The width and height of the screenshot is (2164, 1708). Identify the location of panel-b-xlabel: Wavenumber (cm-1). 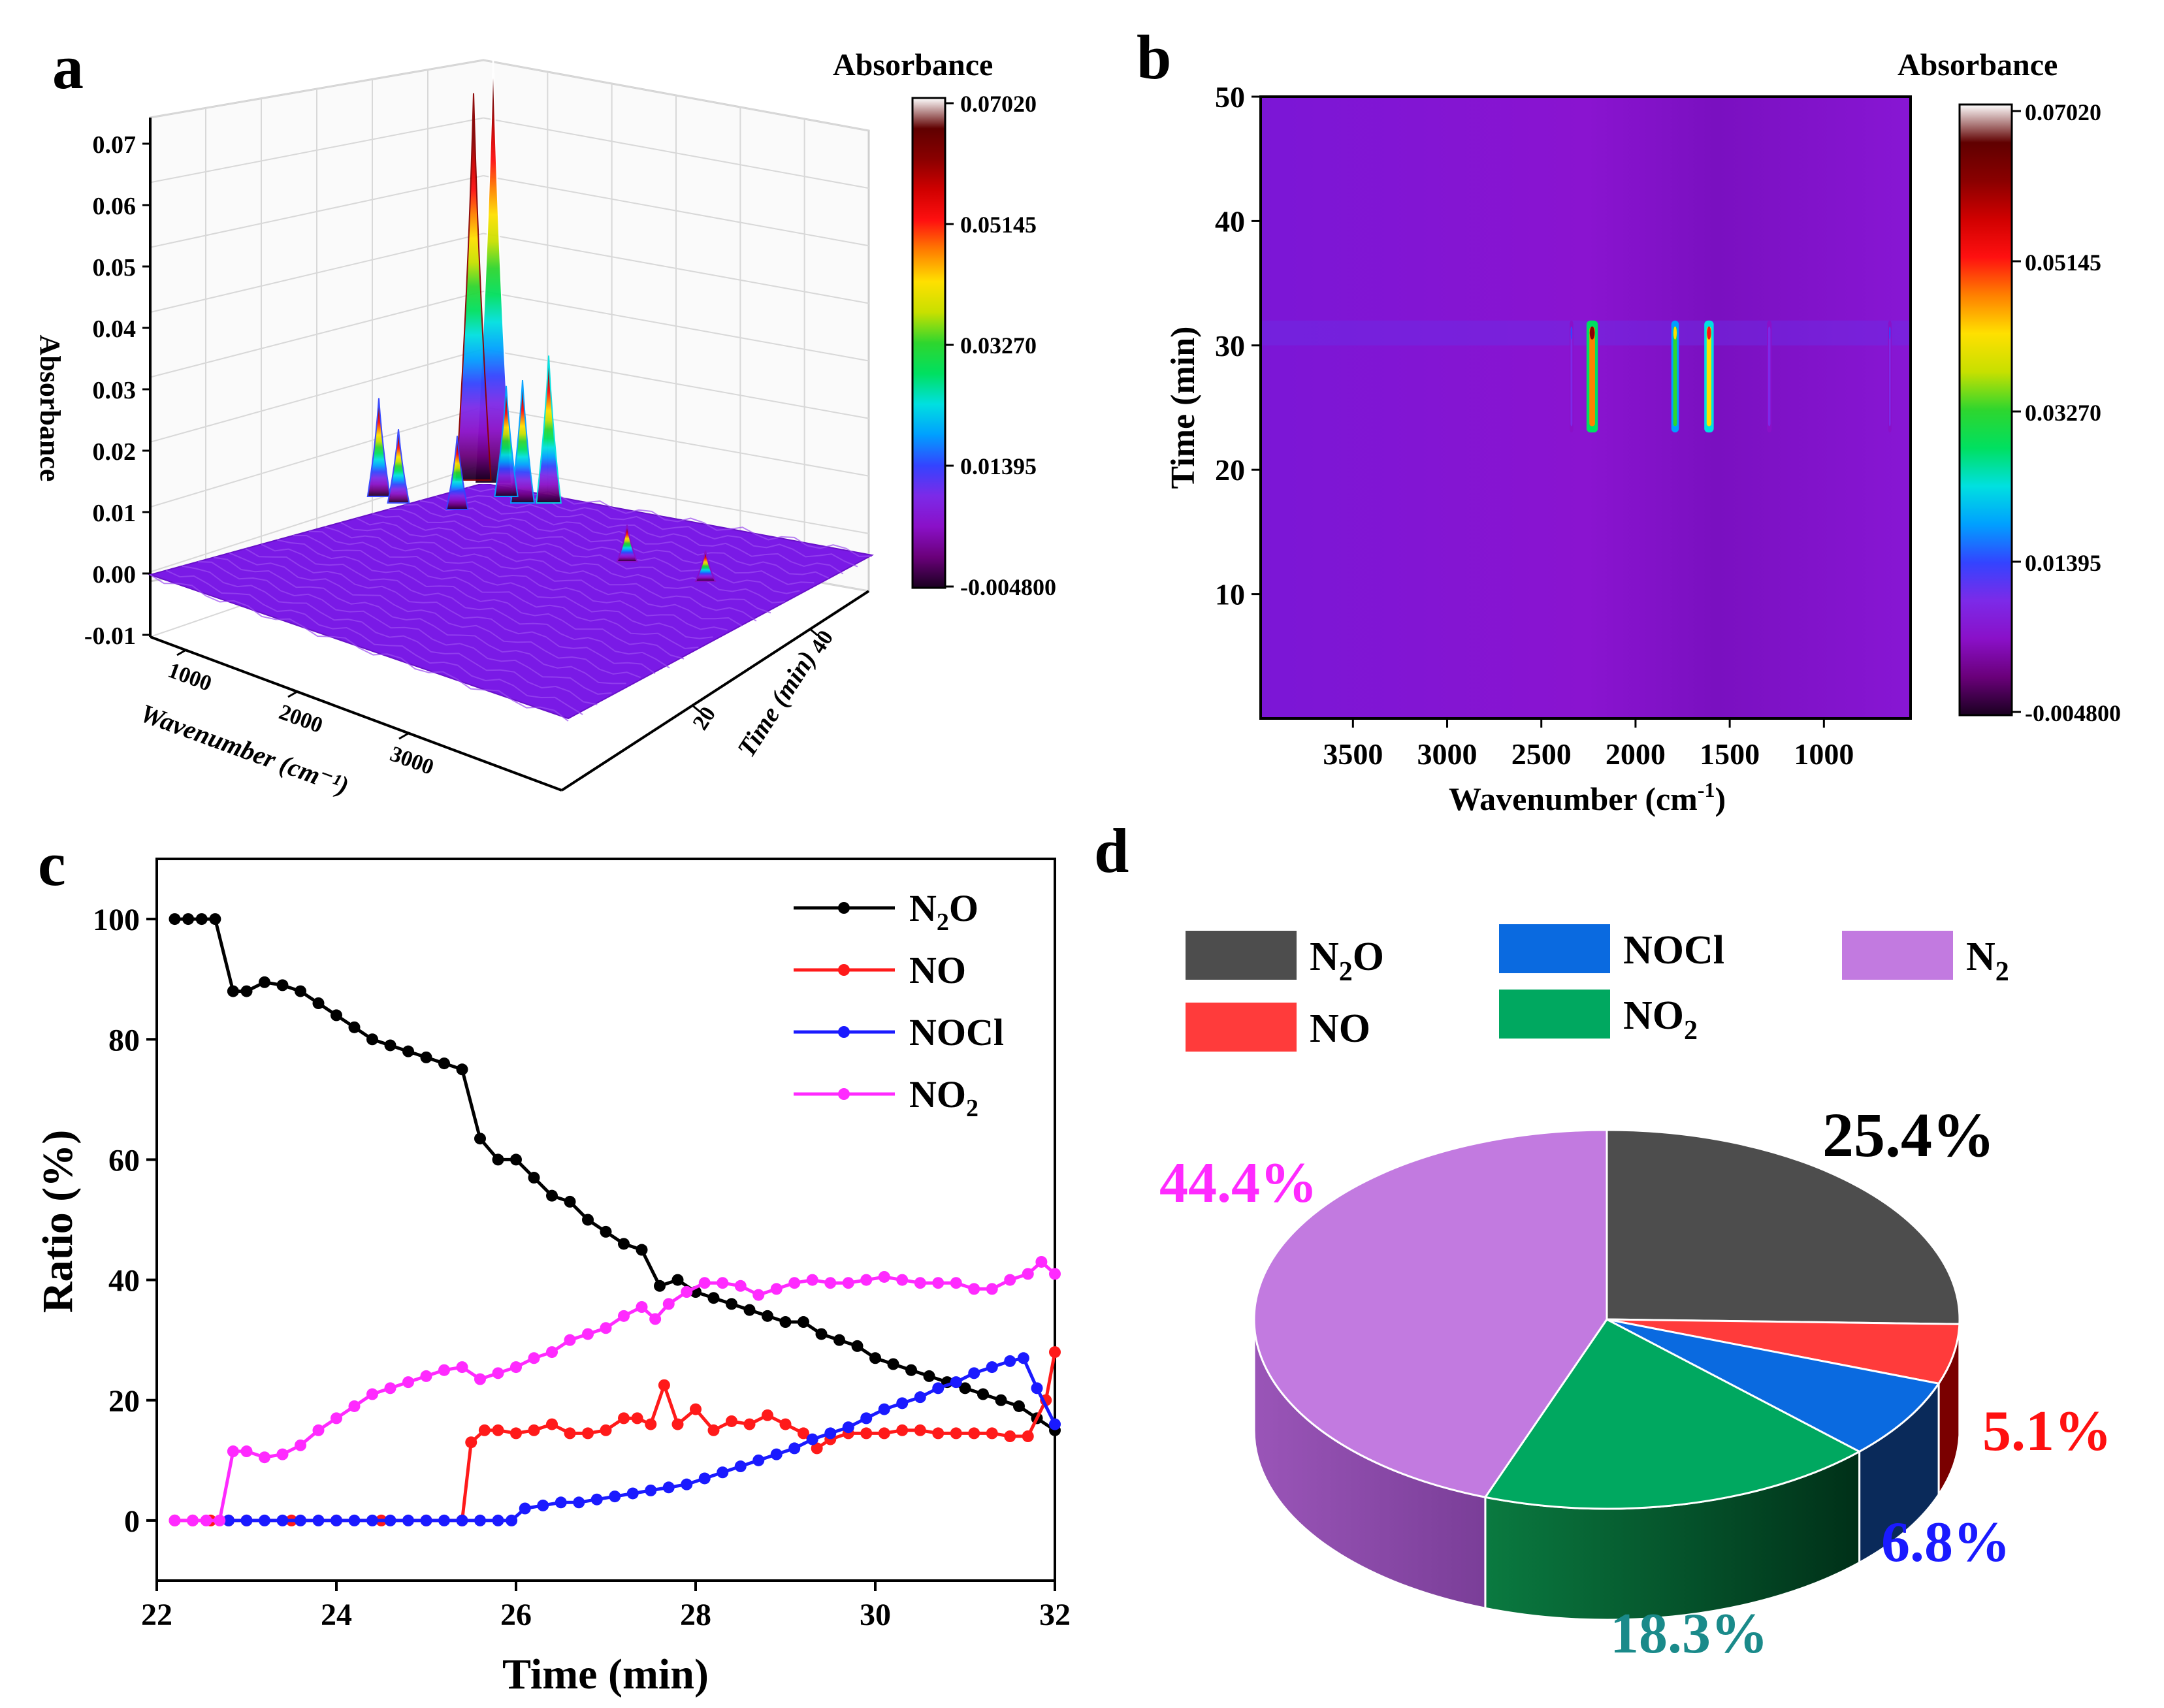
(1588, 798).